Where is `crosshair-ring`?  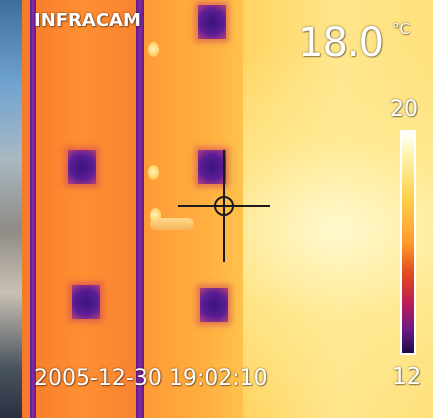
crosshair-ring is located at coordinates (224, 206).